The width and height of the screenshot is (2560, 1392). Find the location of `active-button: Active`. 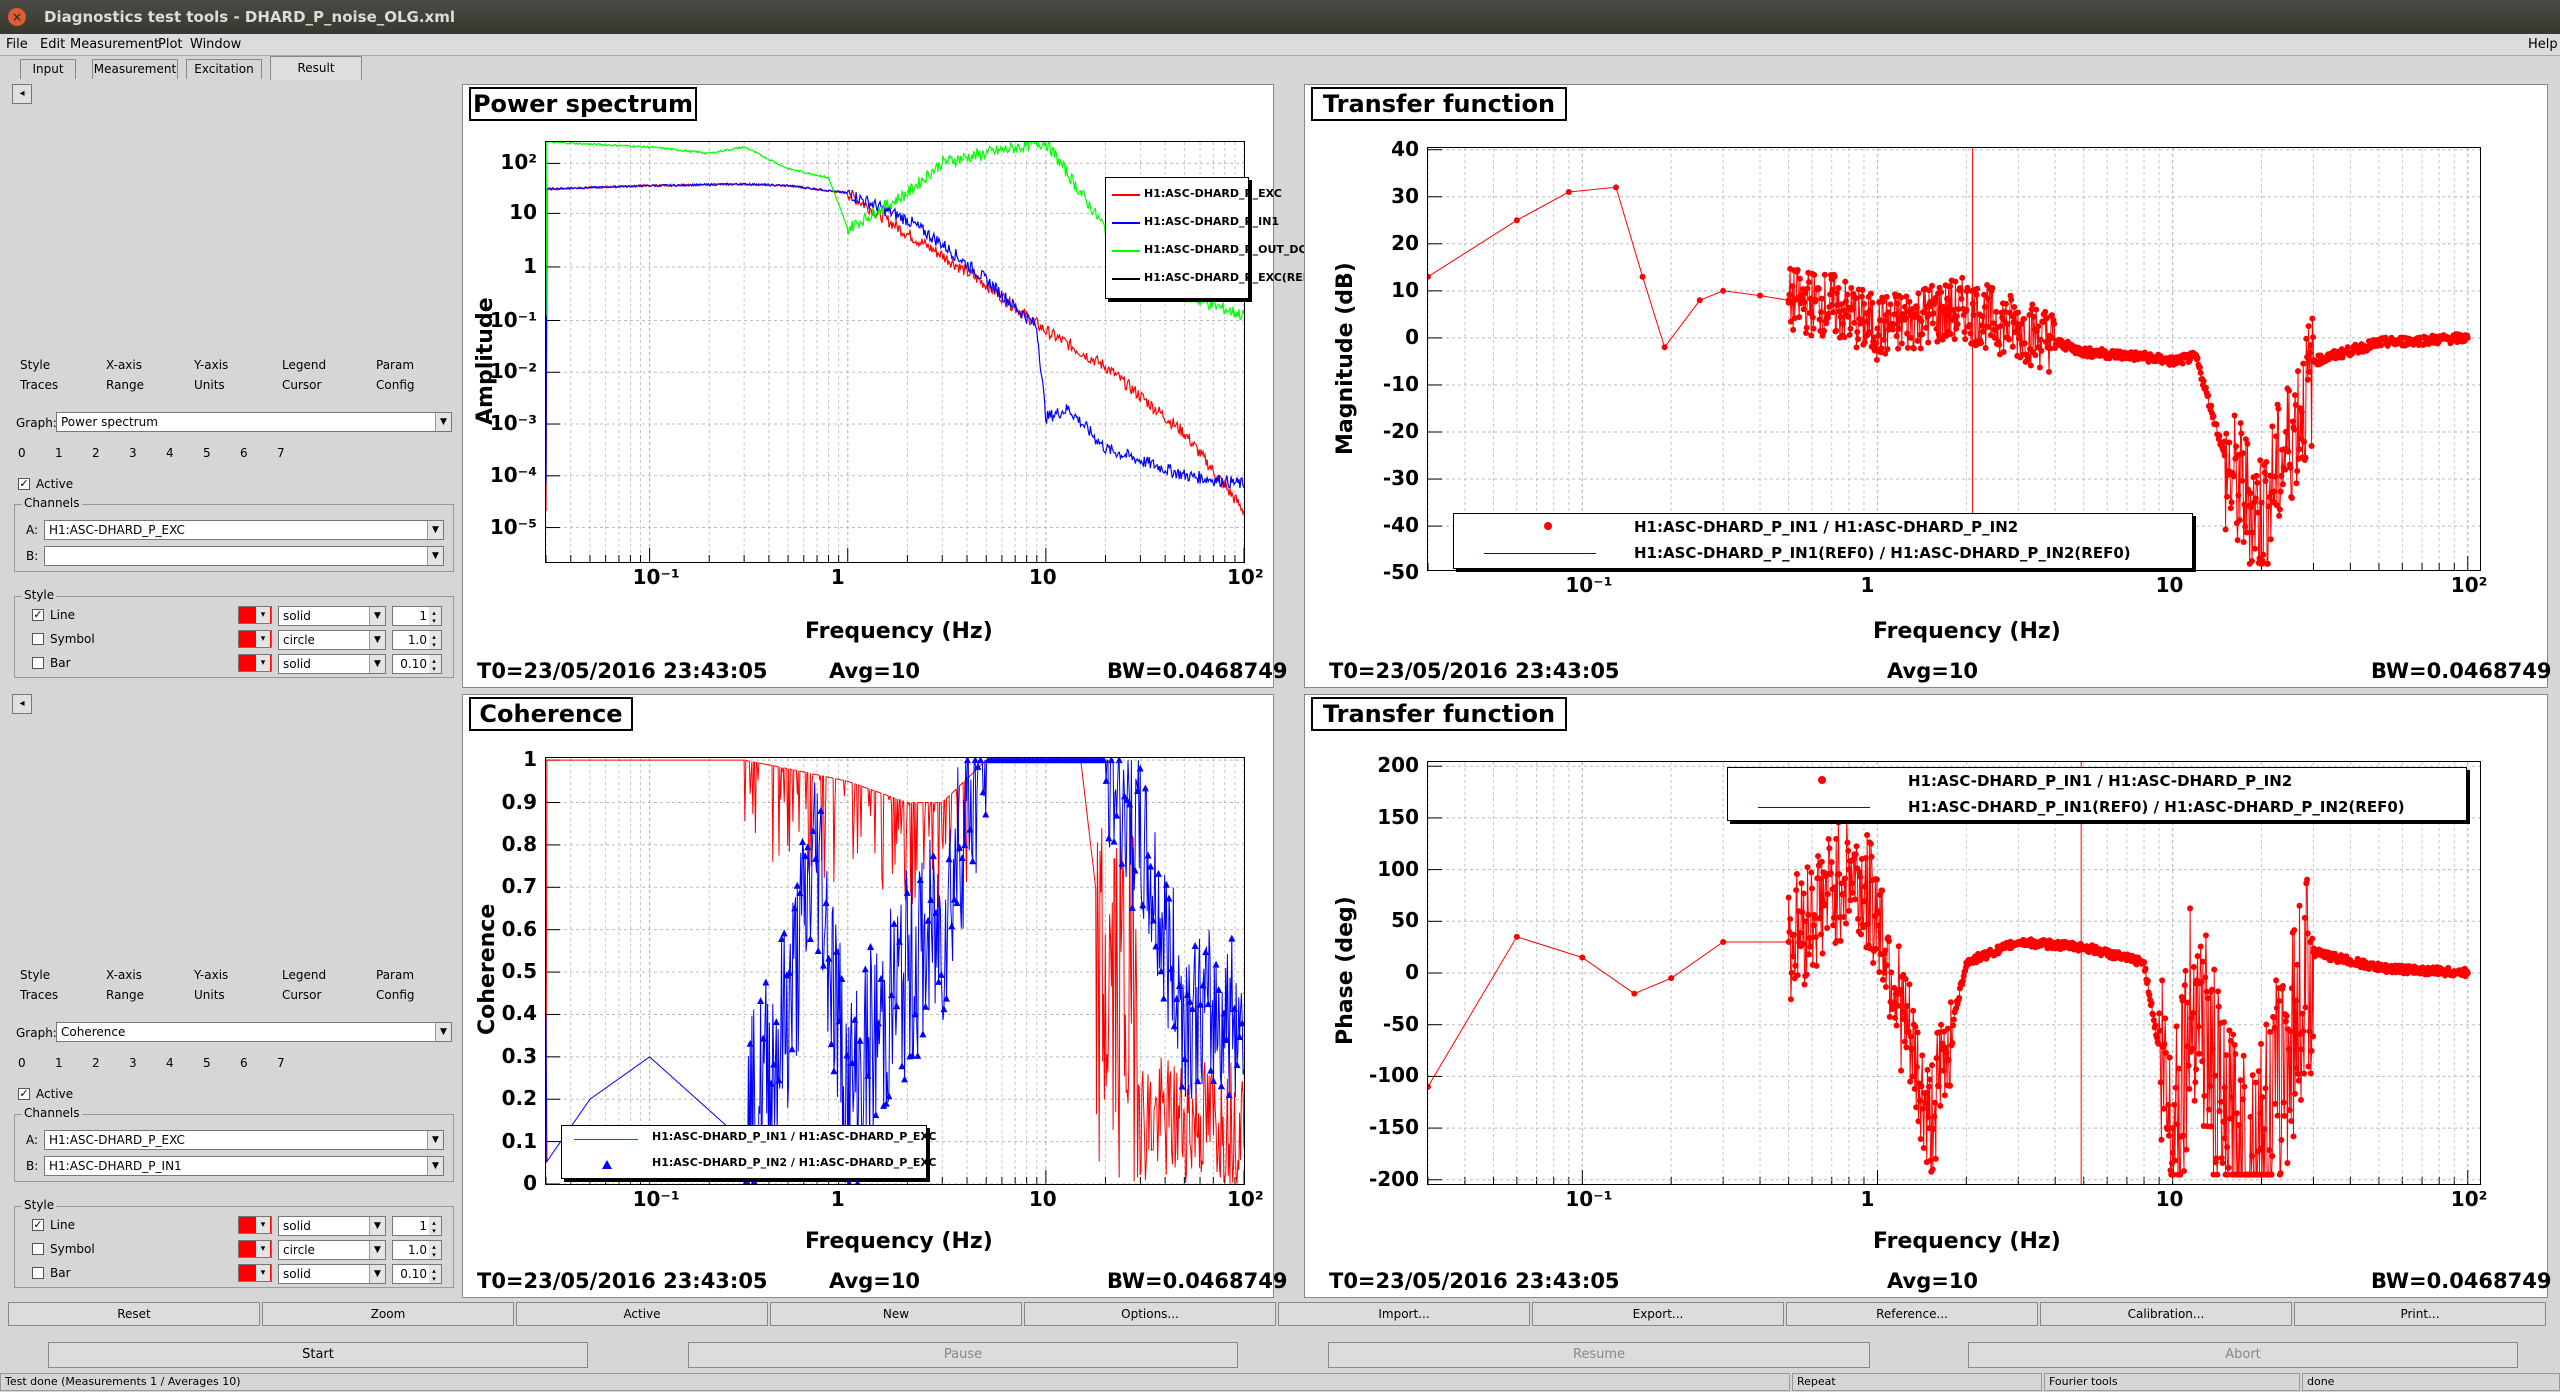

active-button: Active is located at coordinates (642, 1314).